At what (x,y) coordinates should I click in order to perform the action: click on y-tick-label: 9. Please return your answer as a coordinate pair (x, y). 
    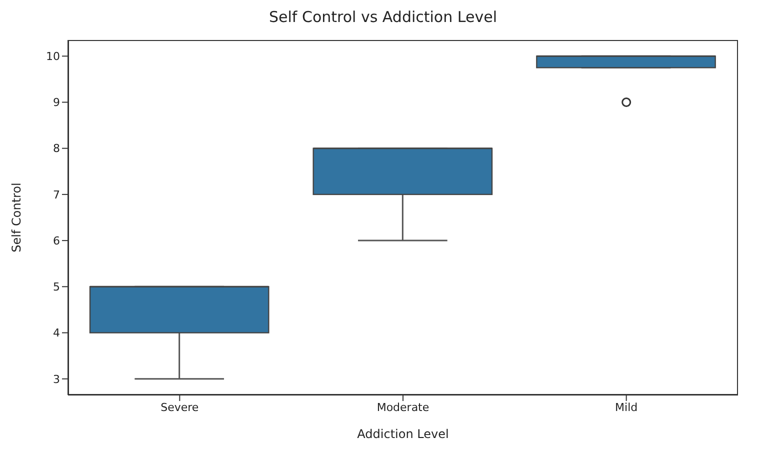
    Looking at the image, I should click on (56, 103).